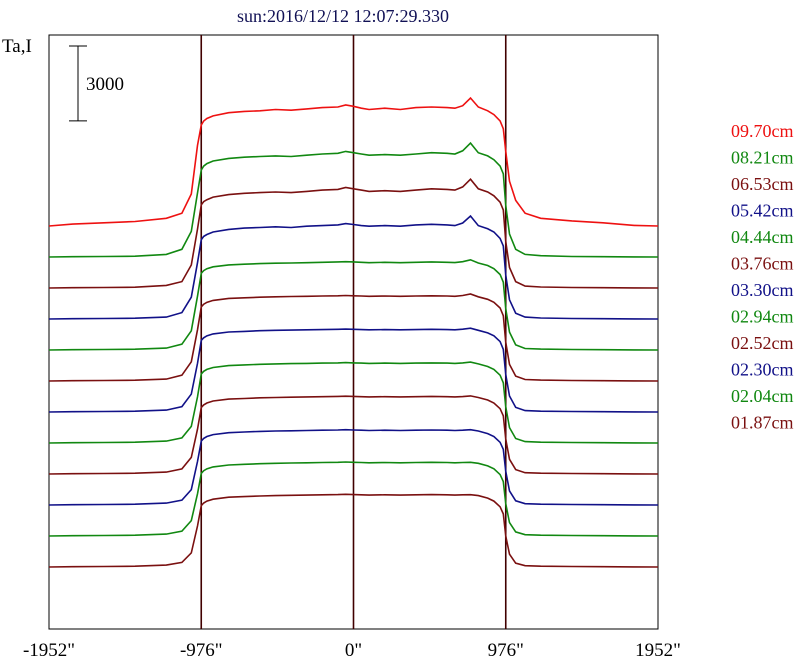 This screenshot has height=662, width=807. I want to click on series-line-05.42cm, so click(353, 267).